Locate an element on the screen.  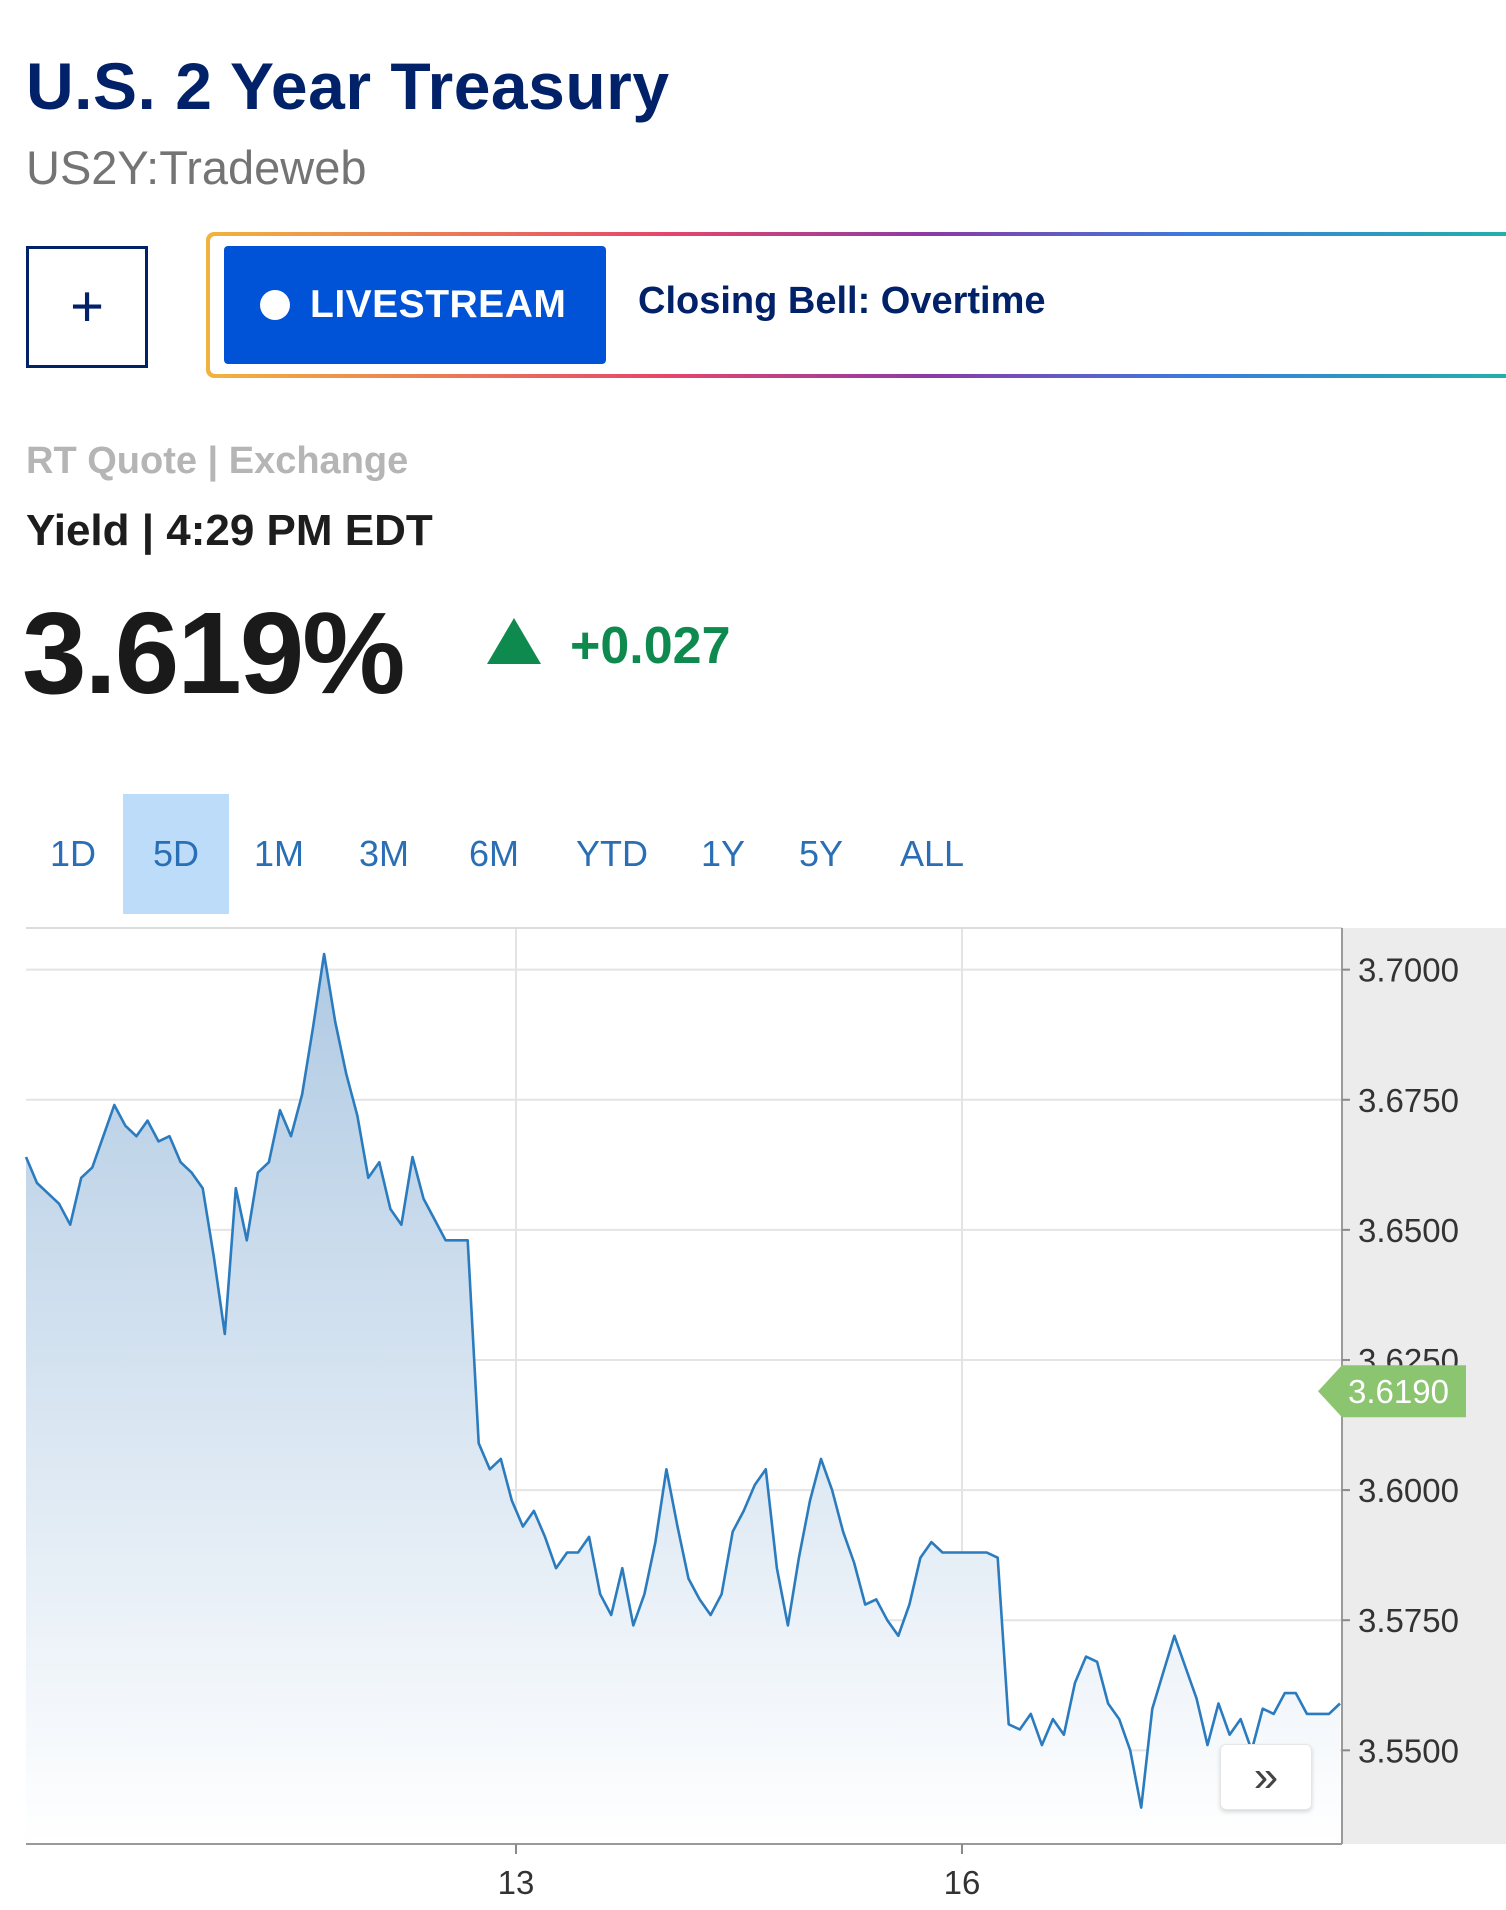
live-dot-icon is located at coordinates (275, 305).